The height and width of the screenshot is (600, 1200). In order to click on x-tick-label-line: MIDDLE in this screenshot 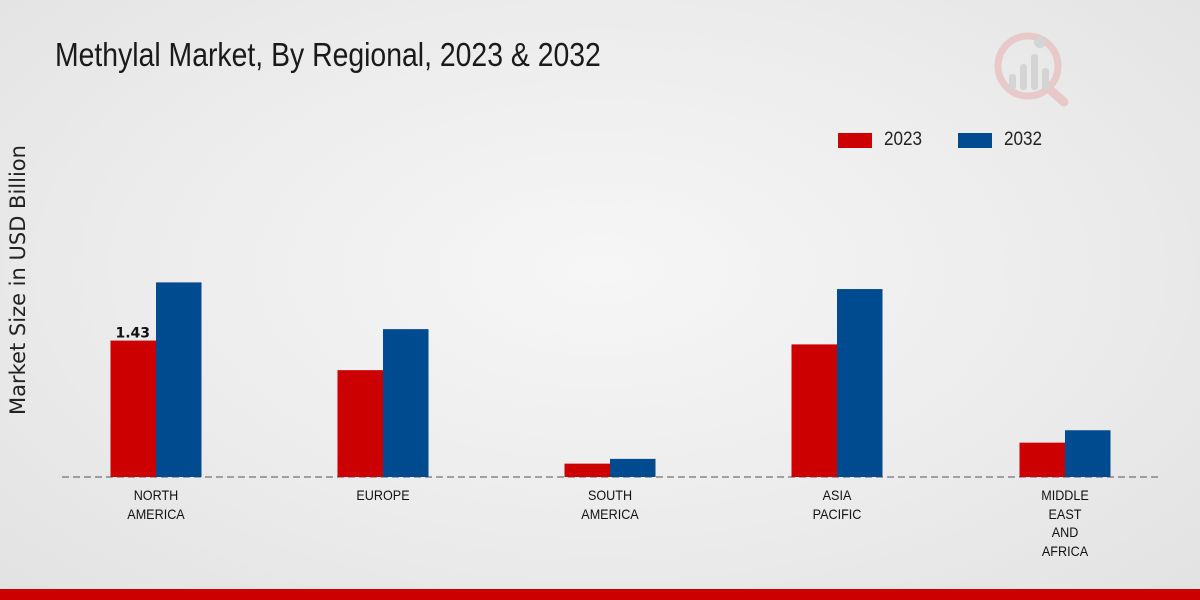, I will do `click(1065, 495)`.